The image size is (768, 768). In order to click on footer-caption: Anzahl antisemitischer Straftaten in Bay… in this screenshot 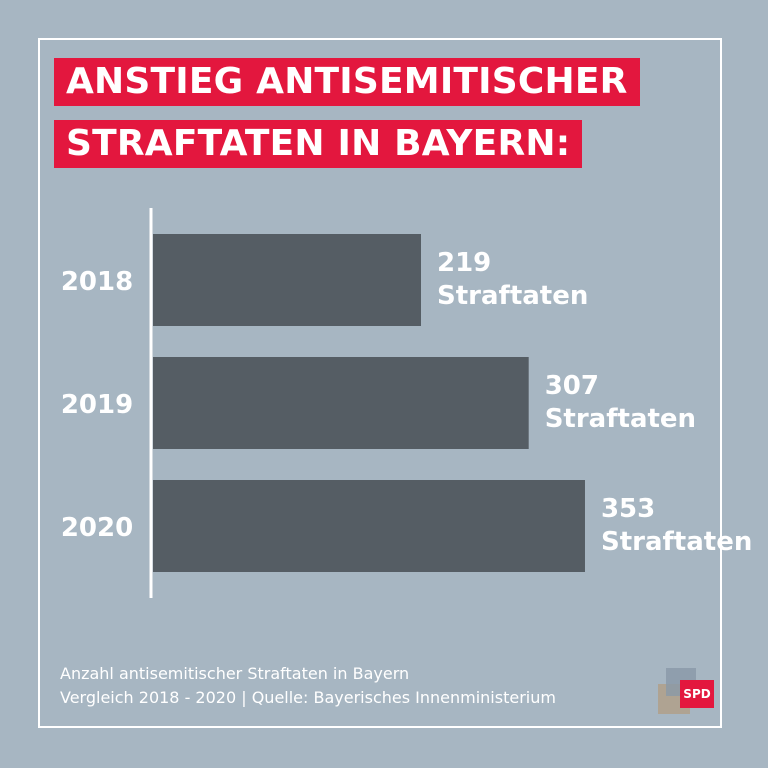, I will do `click(308, 686)`.